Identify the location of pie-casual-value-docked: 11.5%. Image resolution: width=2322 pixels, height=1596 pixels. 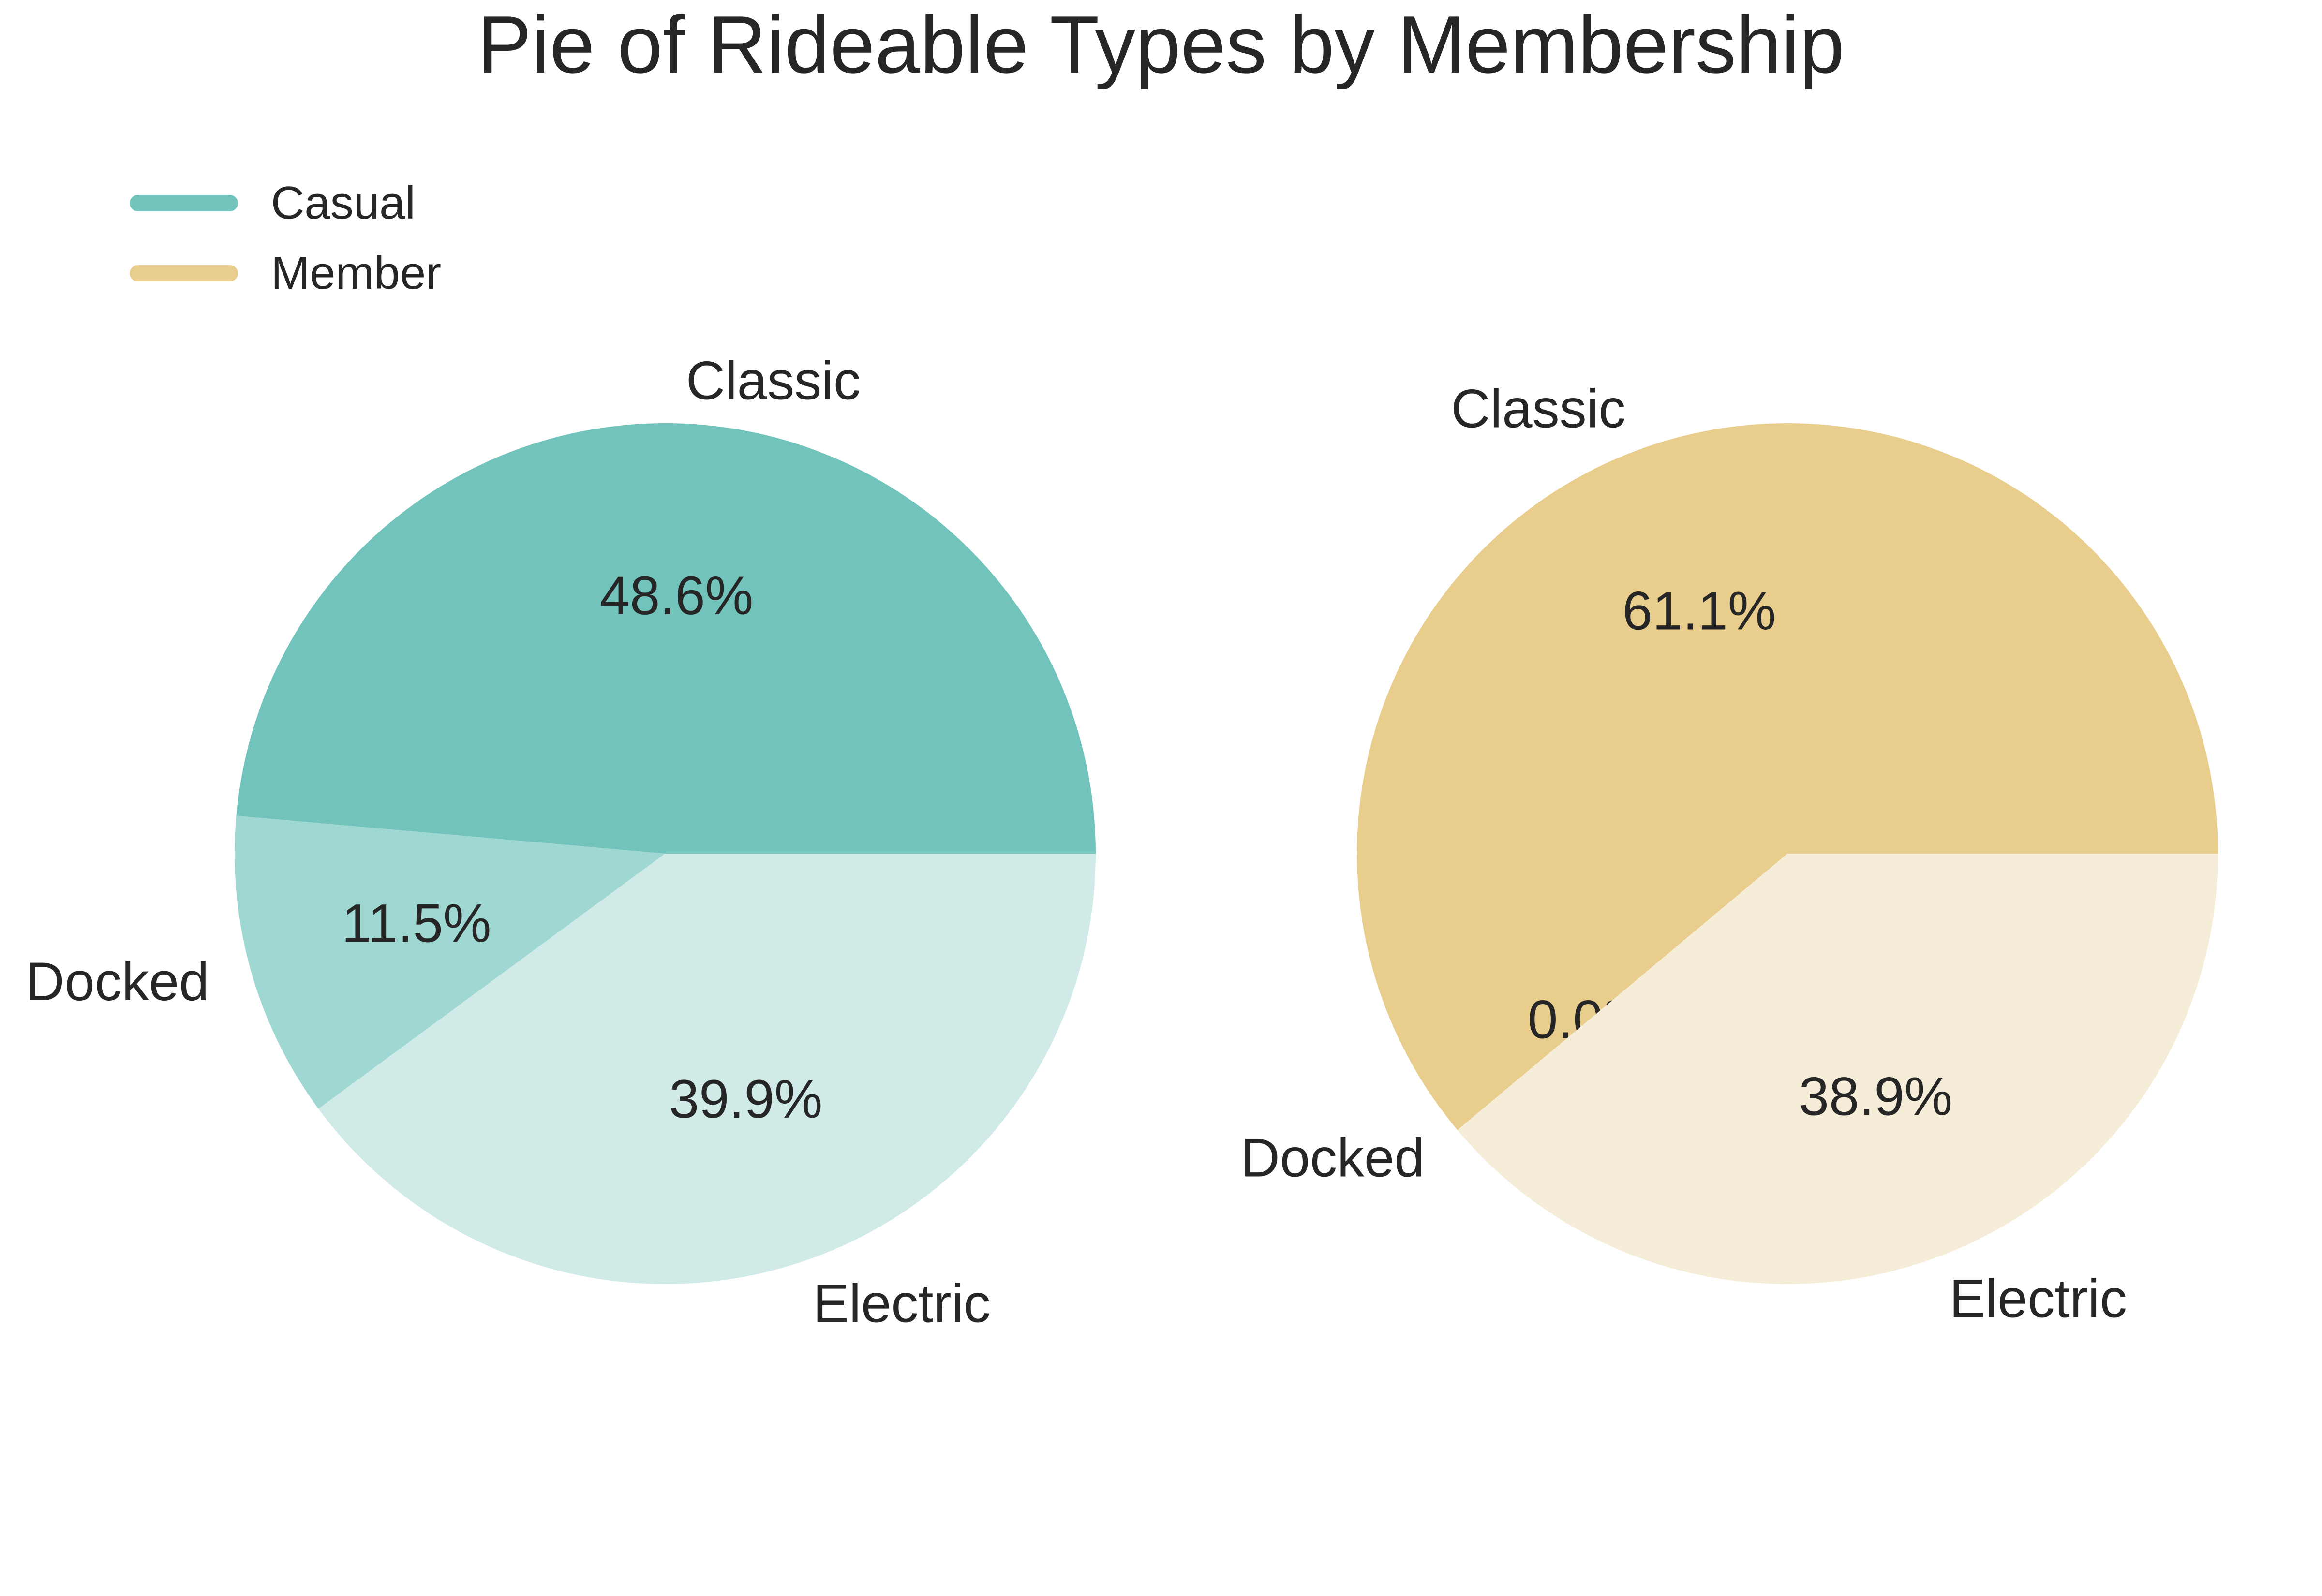
(416, 923).